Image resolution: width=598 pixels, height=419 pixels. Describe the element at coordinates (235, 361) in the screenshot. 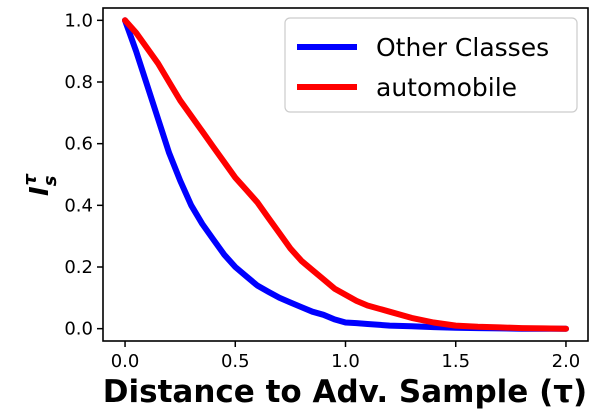

I see `x-tick-label: 0.5` at that location.